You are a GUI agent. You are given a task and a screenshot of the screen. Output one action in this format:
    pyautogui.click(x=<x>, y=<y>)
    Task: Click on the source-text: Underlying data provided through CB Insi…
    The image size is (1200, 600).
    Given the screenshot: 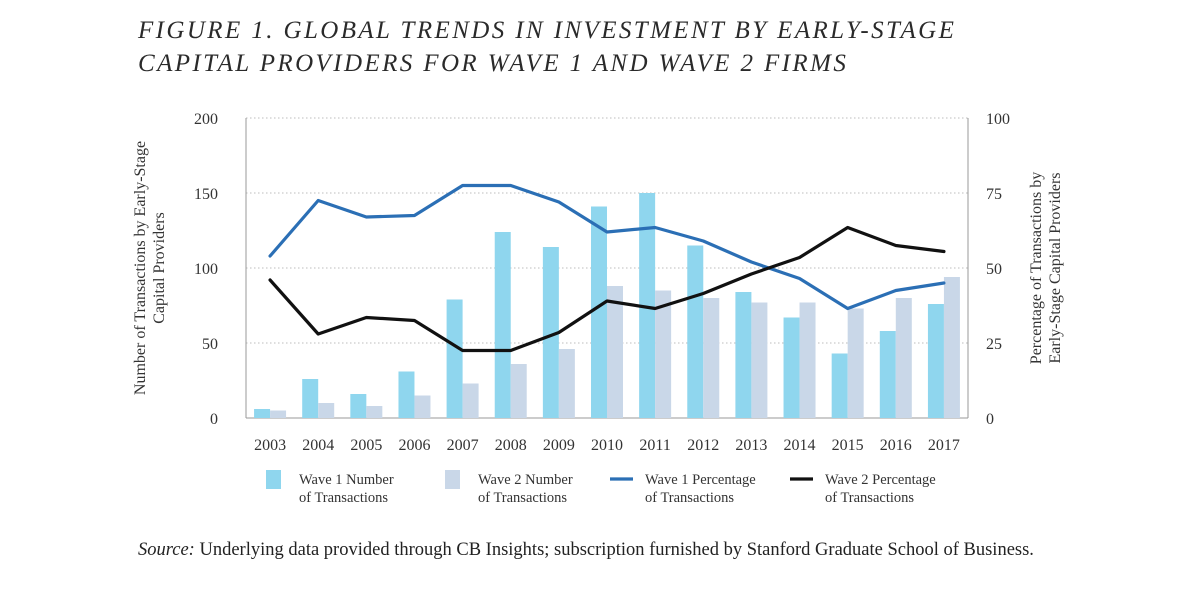 What is the action you would take?
    pyautogui.click(x=614, y=550)
    